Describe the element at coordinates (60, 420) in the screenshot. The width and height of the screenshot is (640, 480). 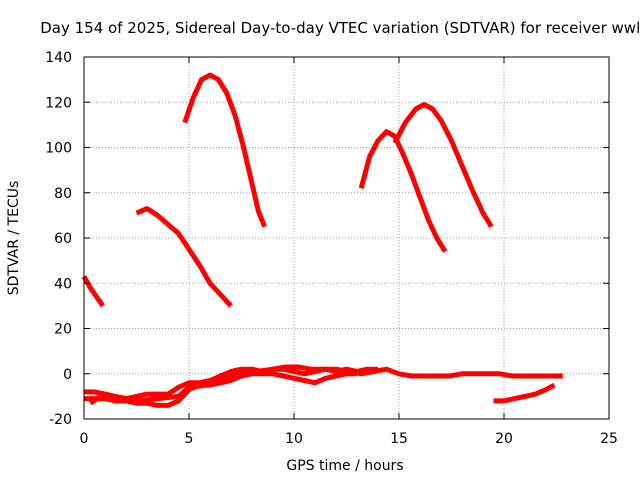
I see `y-tick-label: -20` at that location.